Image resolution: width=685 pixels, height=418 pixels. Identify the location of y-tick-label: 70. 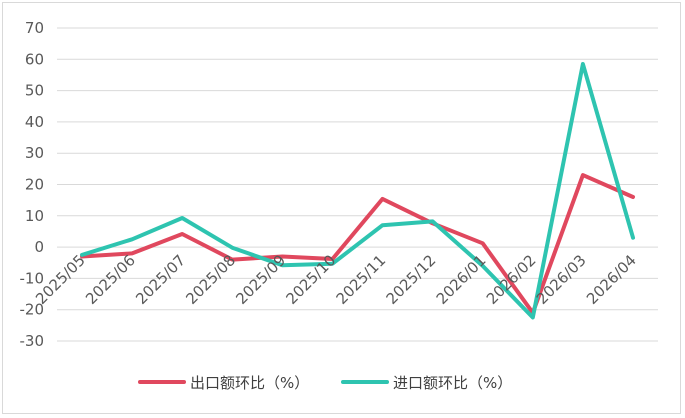
(34, 28).